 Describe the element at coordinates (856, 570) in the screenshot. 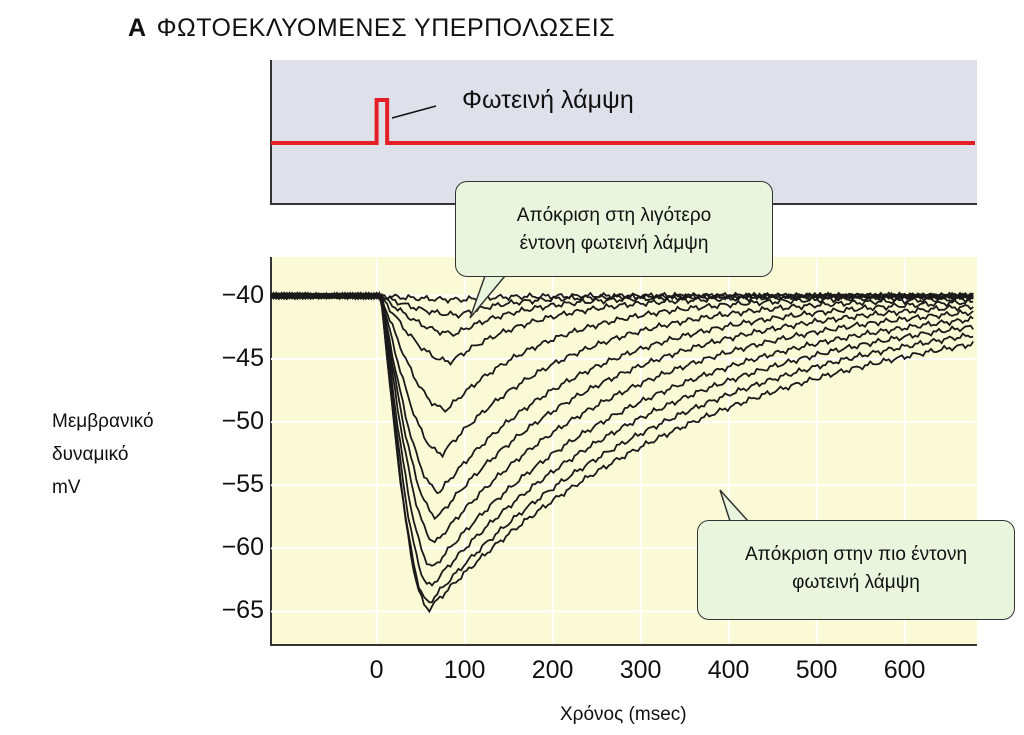

I see `callout-strong-response: Απόκριση στην πιο έντονη φωτεινή λάμψη` at that location.